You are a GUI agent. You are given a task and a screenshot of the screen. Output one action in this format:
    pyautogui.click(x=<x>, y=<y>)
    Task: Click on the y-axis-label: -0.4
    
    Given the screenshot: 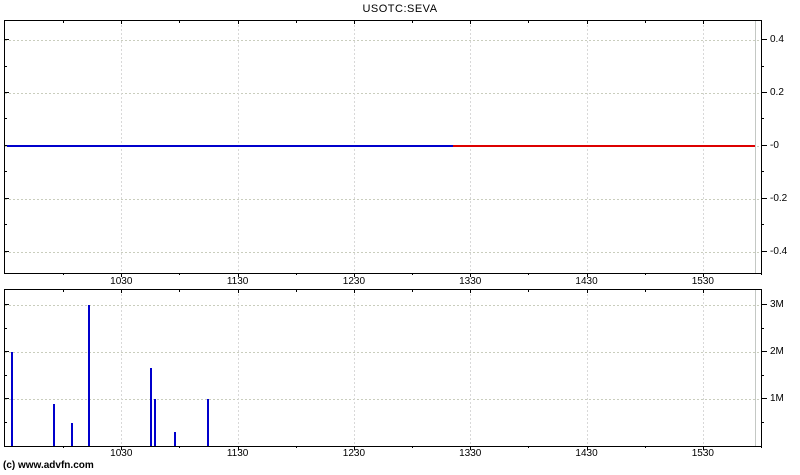 What is the action you would take?
    pyautogui.click(x=779, y=251)
    